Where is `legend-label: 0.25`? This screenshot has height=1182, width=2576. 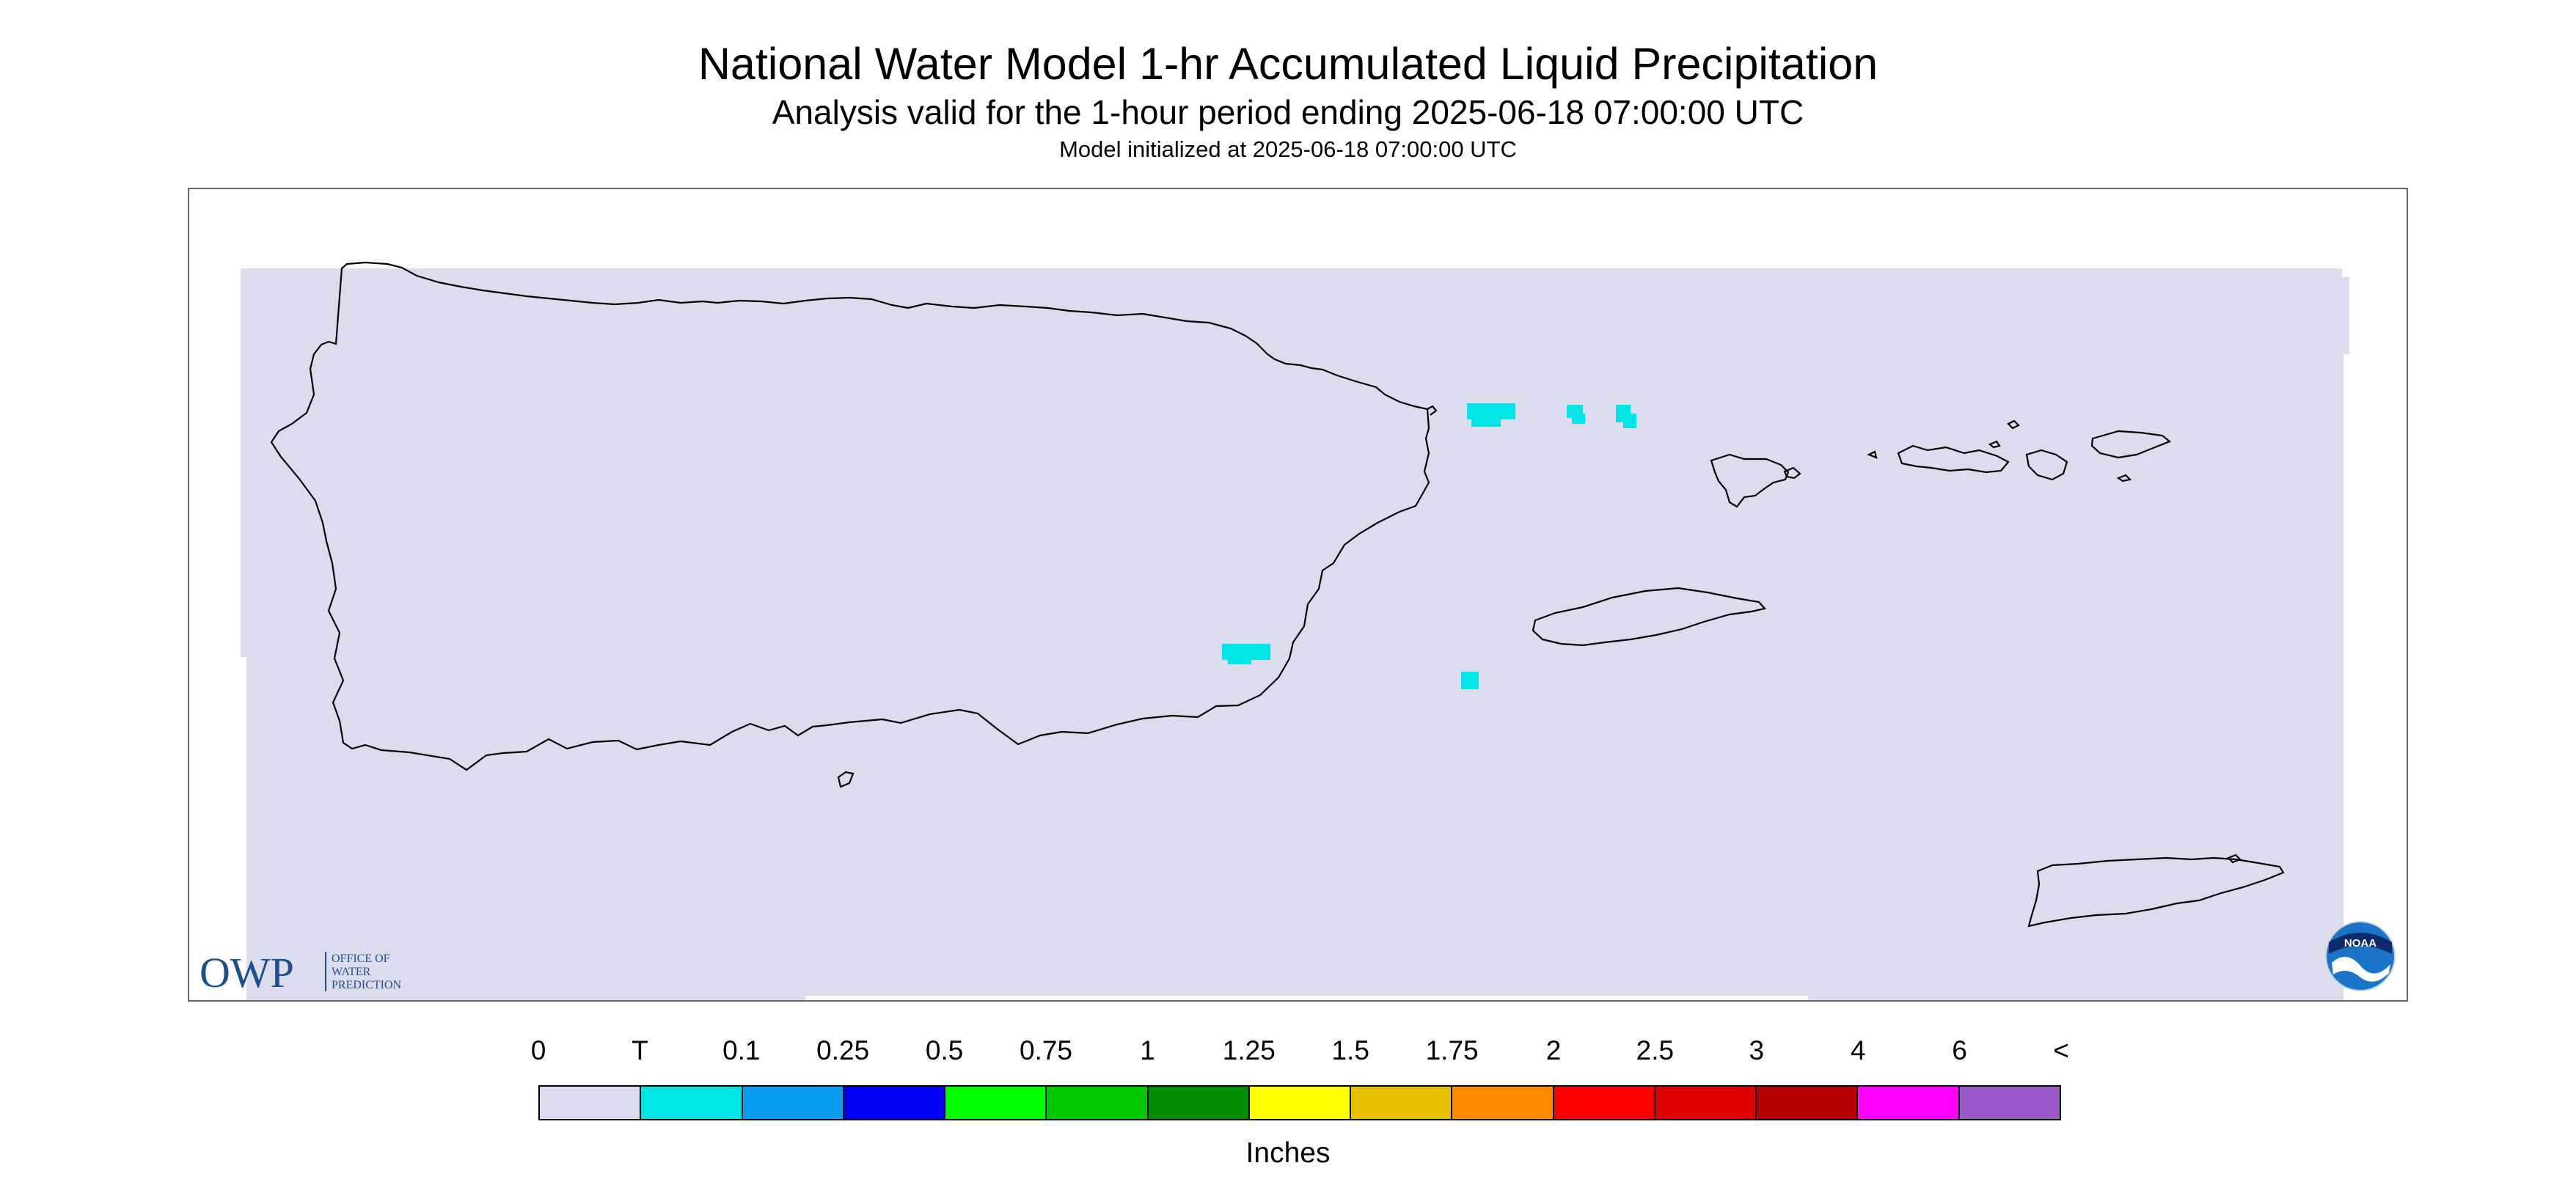 legend-label: 0.25 is located at coordinates (843, 1050).